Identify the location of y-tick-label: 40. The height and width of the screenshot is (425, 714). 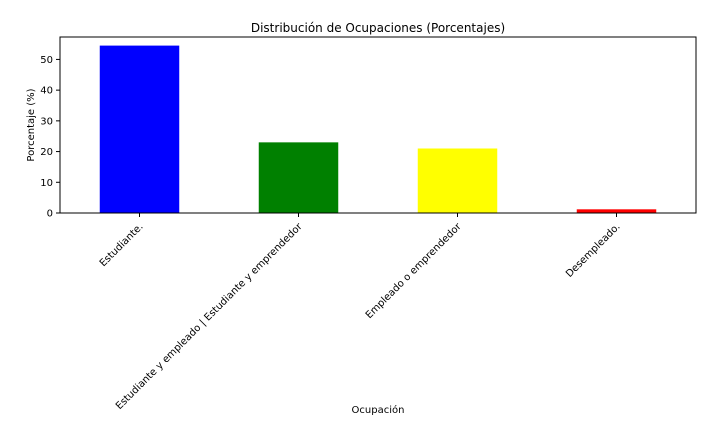
(46, 91).